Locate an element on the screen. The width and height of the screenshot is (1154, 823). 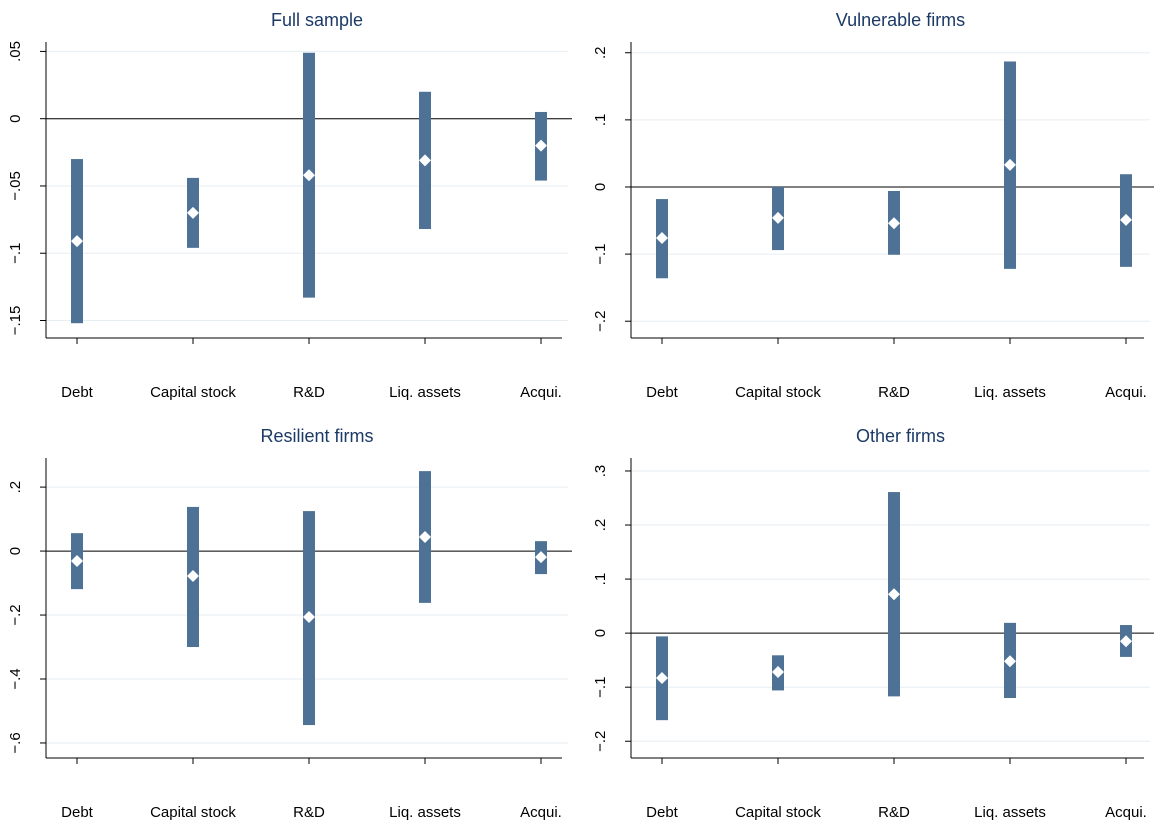
panel-title: Vulnerable firms is located at coordinates (900, 20).